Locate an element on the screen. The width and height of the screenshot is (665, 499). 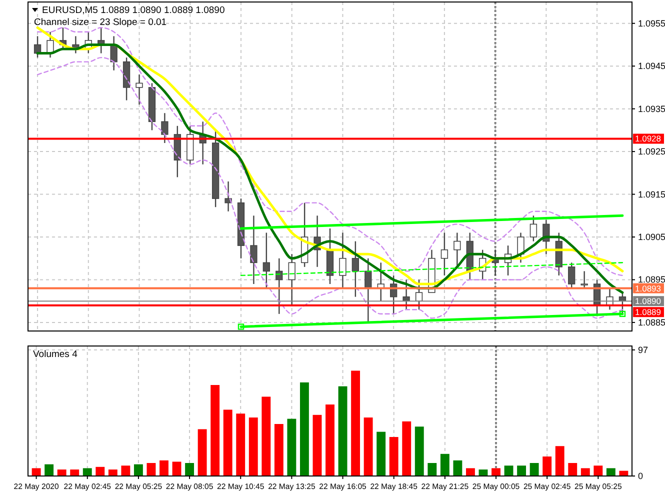
y-tick-label: 1.0895 is located at coordinates (651, 279).